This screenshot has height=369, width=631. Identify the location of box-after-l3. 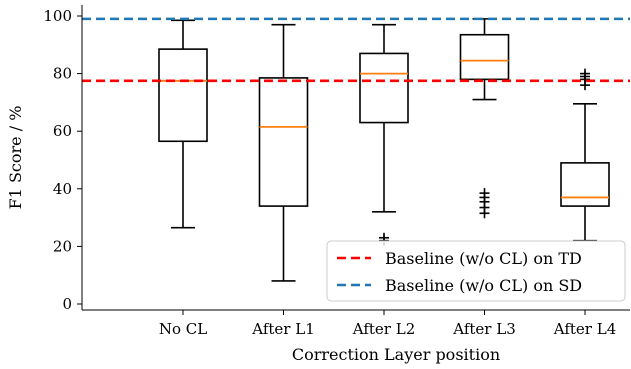
(484, 118).